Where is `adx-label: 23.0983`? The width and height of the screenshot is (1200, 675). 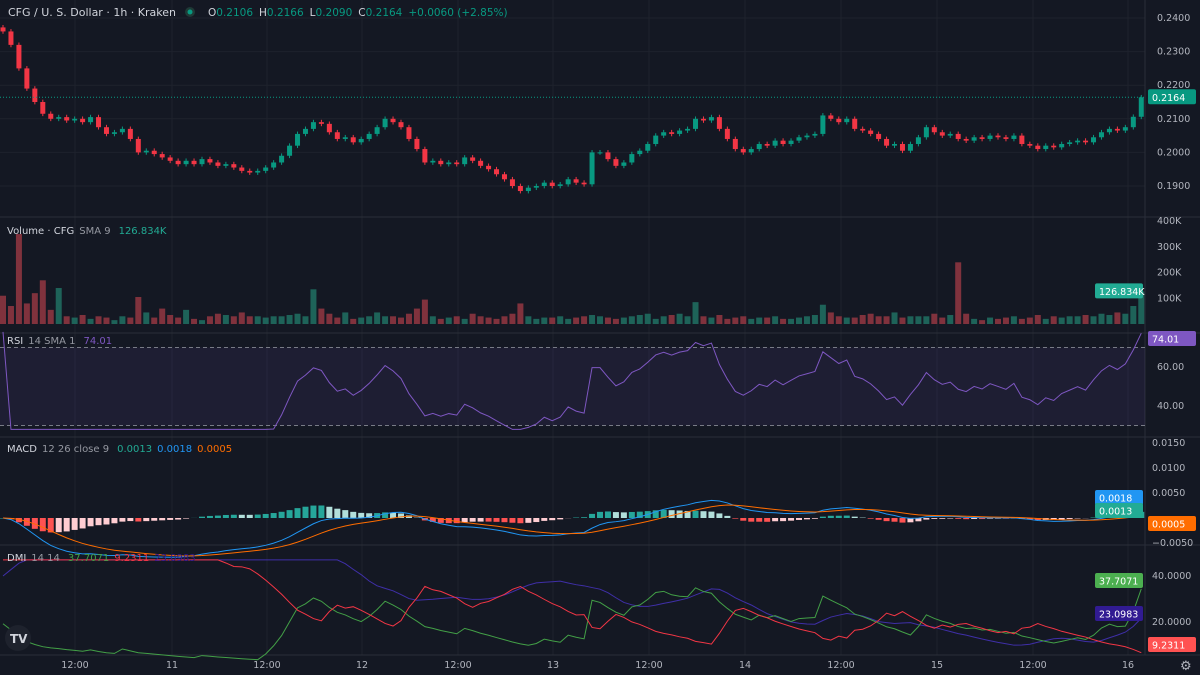 adx-label: 23.0983 is located at coordinates (1118, 615).